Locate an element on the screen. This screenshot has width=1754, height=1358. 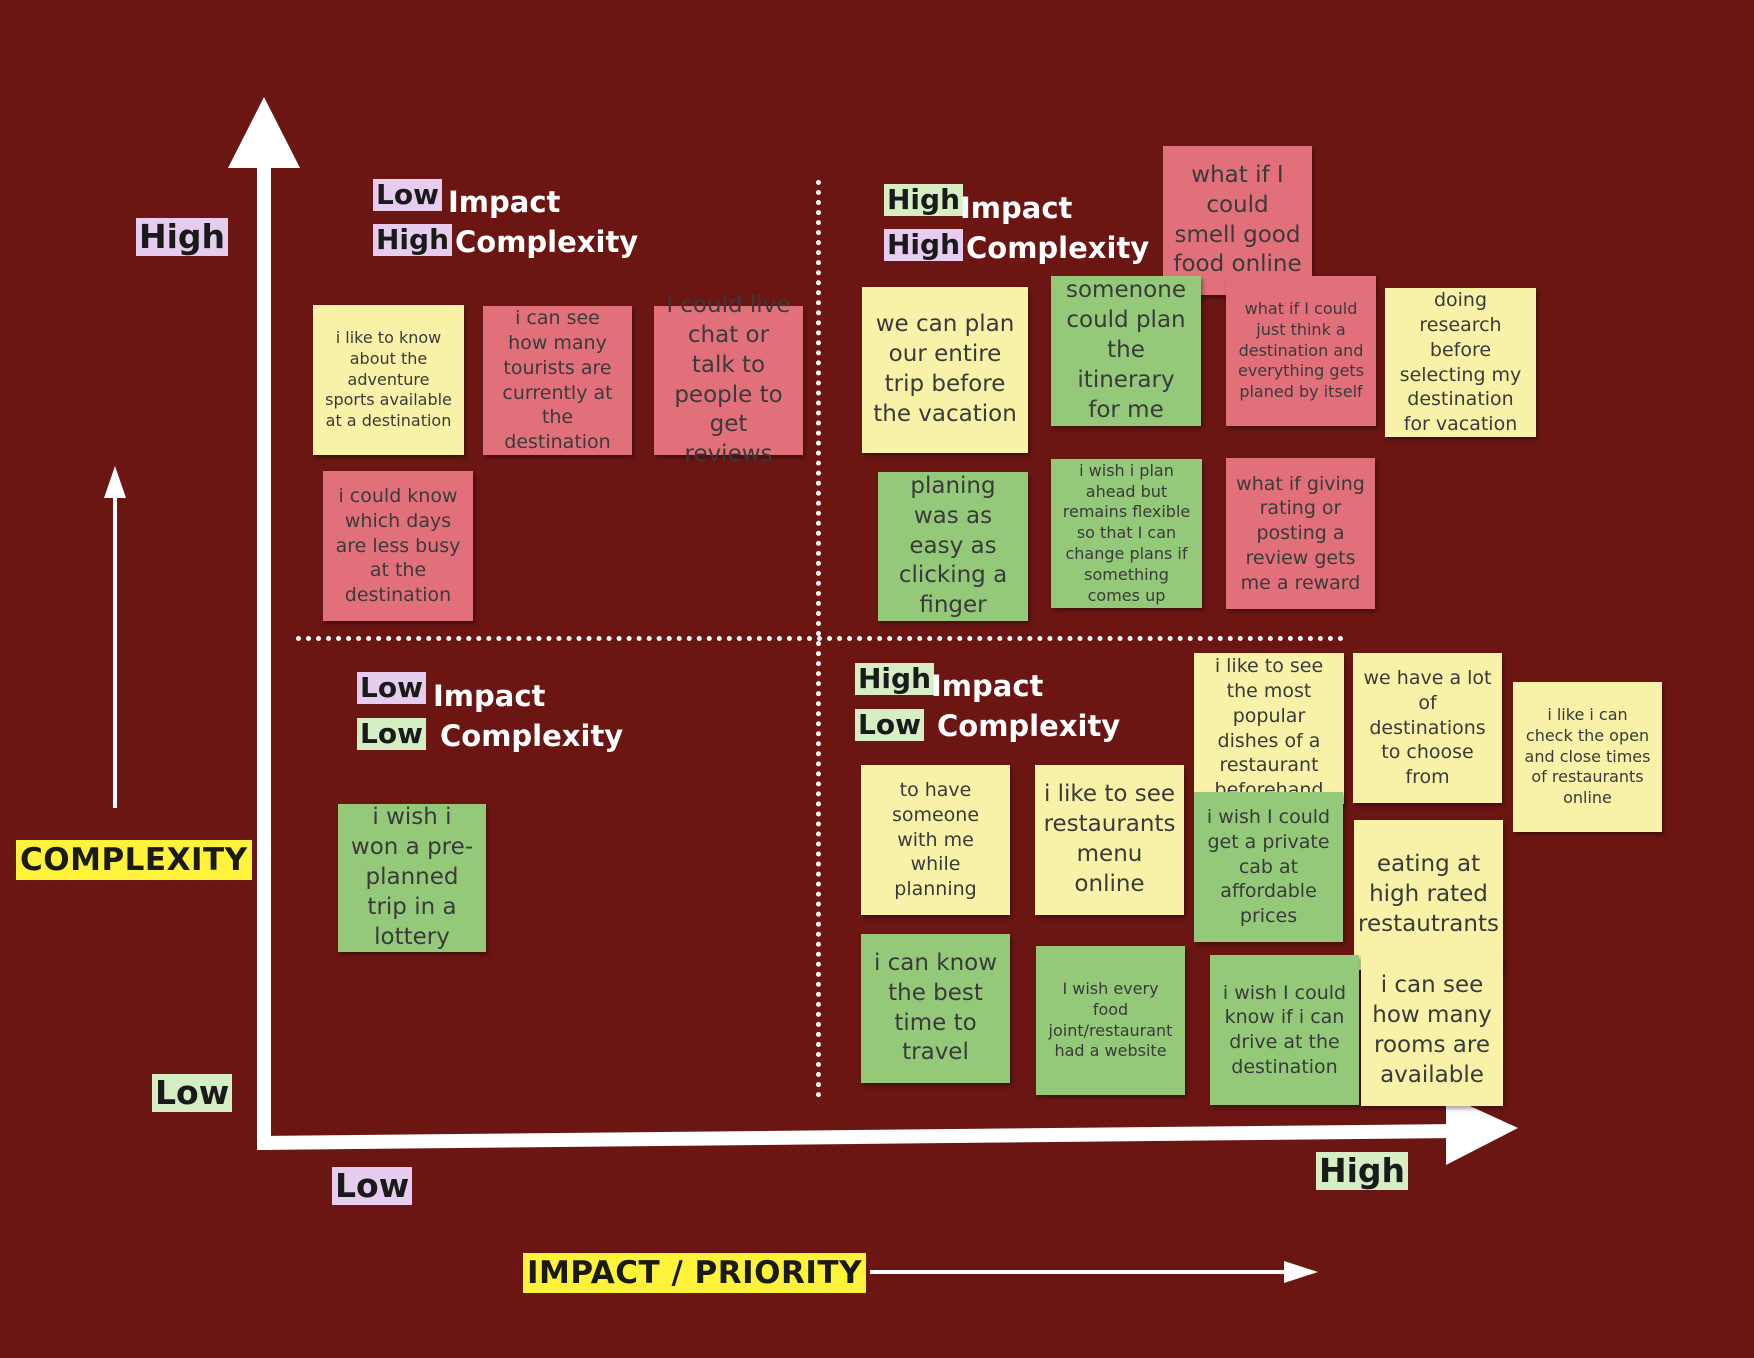
sticky-note: somenone could plan the itinerary for me is located at coordinates (1126, 351).